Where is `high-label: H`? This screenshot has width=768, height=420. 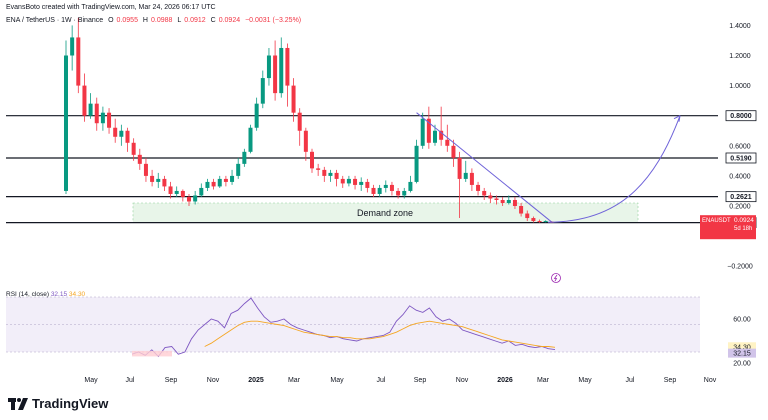
high-label: H is located at coordinates (145, 20).